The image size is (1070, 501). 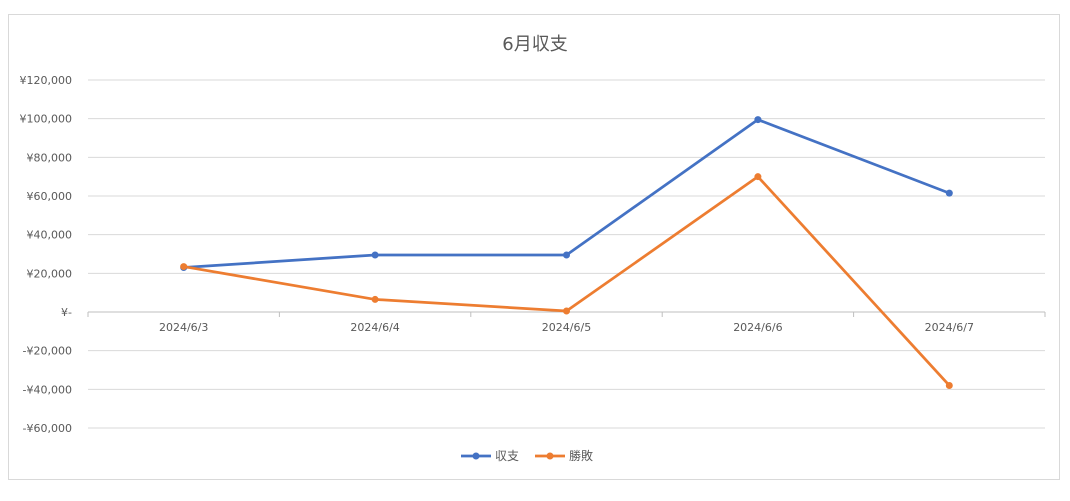 What do you see at coordinates (50, 157) in the screenshot?
I see `y-tick-label: ¥80,000` at bounding box center [50, 157].